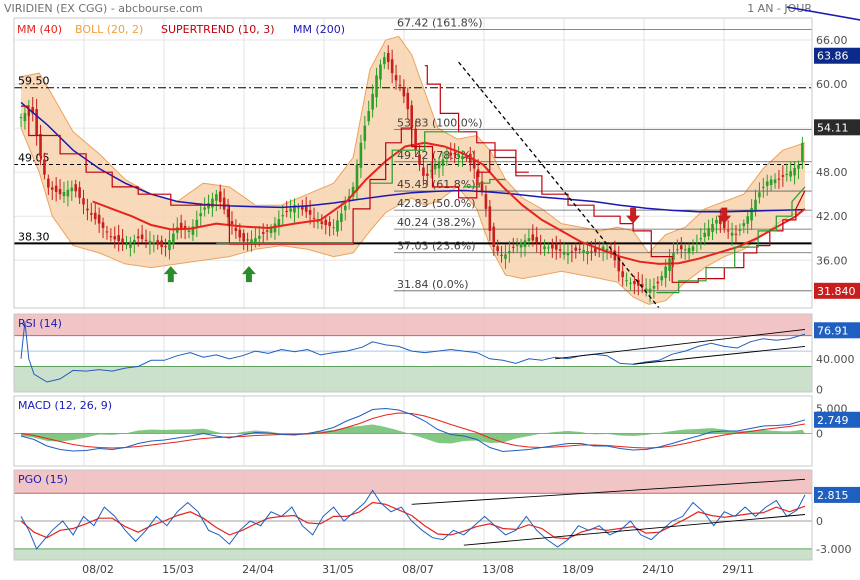 This screenshot has width=860, height=580. What do you see at coordinates (833, 330) in the screenshot?
I see `rsi-badge: 76.91` at bounding box center [833, 330].